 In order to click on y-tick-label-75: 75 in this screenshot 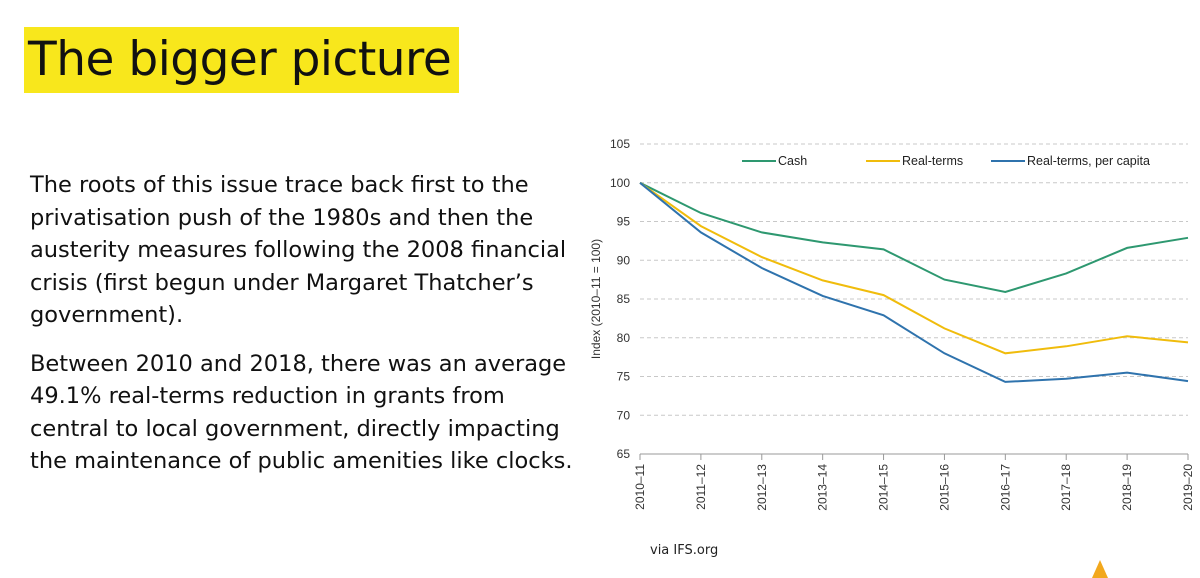, I will do `click(624, 377)`.